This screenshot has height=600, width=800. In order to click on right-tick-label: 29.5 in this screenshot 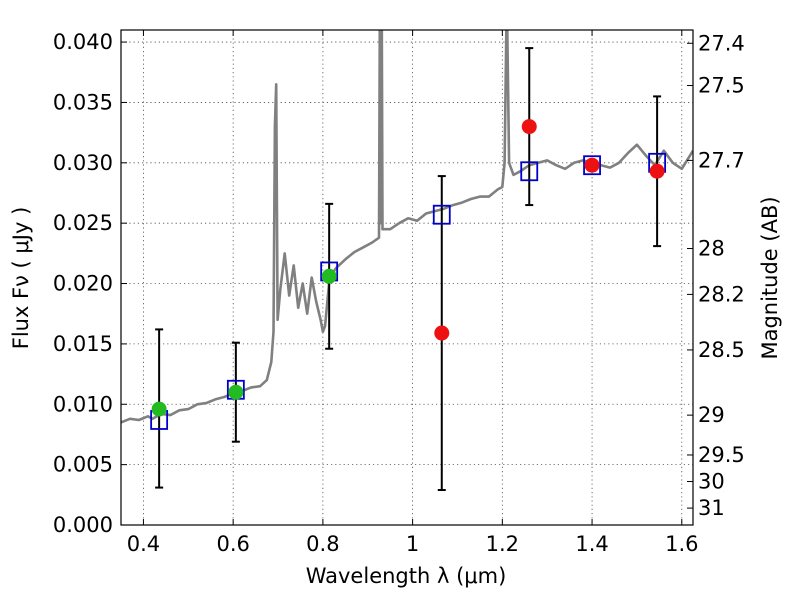, I will do `click(721, 455)`.